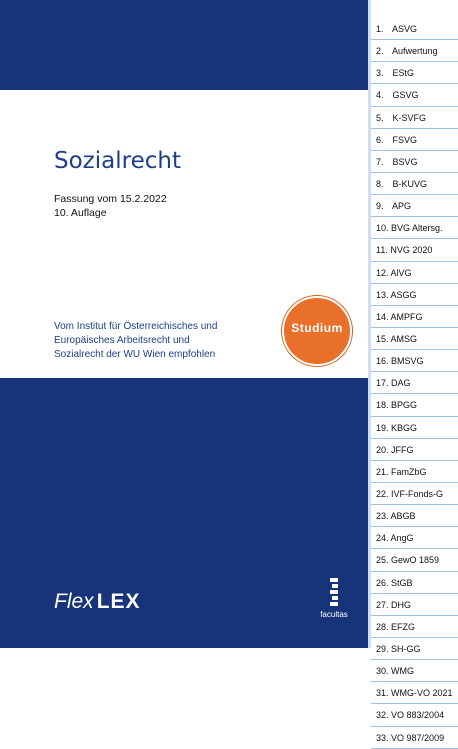 The image size is (458, 749). What do you see at coordinates (135, 354) in the screenshot?
I see `recommendation-line: Sozialrecht der WU Wien empfohlen` at bounding box center [135, 354].